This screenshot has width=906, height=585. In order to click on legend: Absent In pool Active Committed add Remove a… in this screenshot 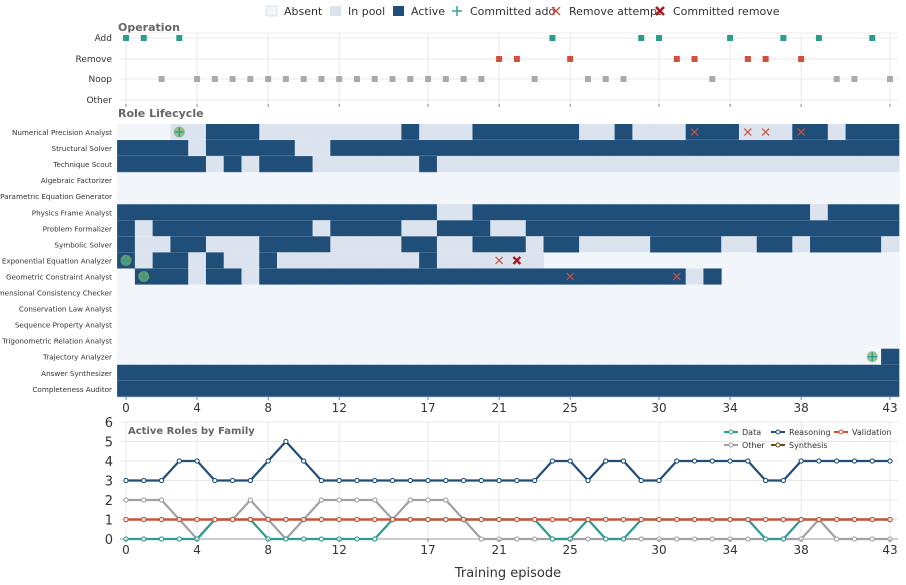, I will do `click(522, 11)`.